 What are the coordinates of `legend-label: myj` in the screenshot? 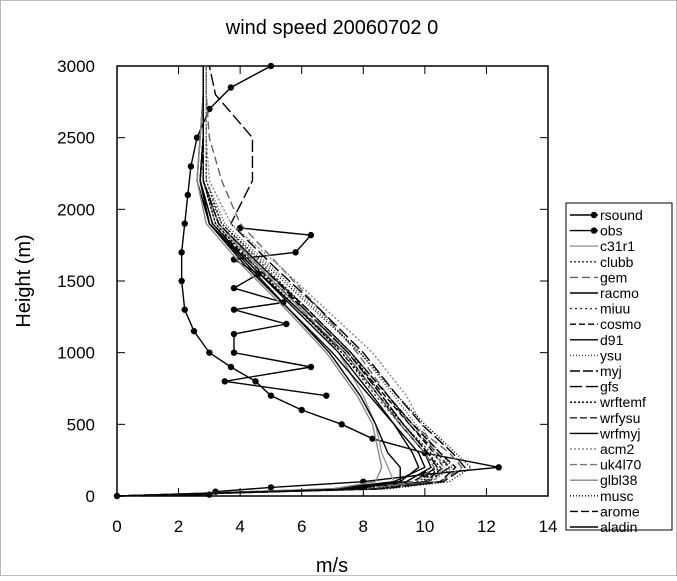 It's located at (611, 371).